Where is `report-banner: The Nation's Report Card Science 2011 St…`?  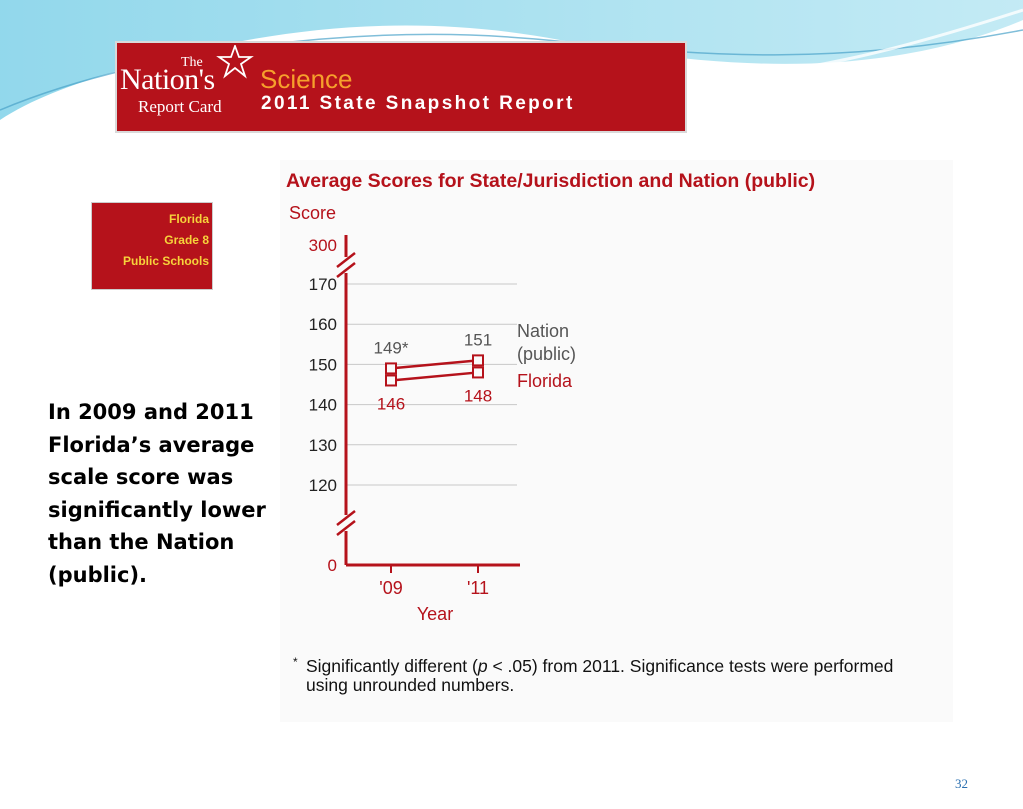 report-banner: The Nation's Report Card Science 2011 St… is located at coordinates (401, 87).